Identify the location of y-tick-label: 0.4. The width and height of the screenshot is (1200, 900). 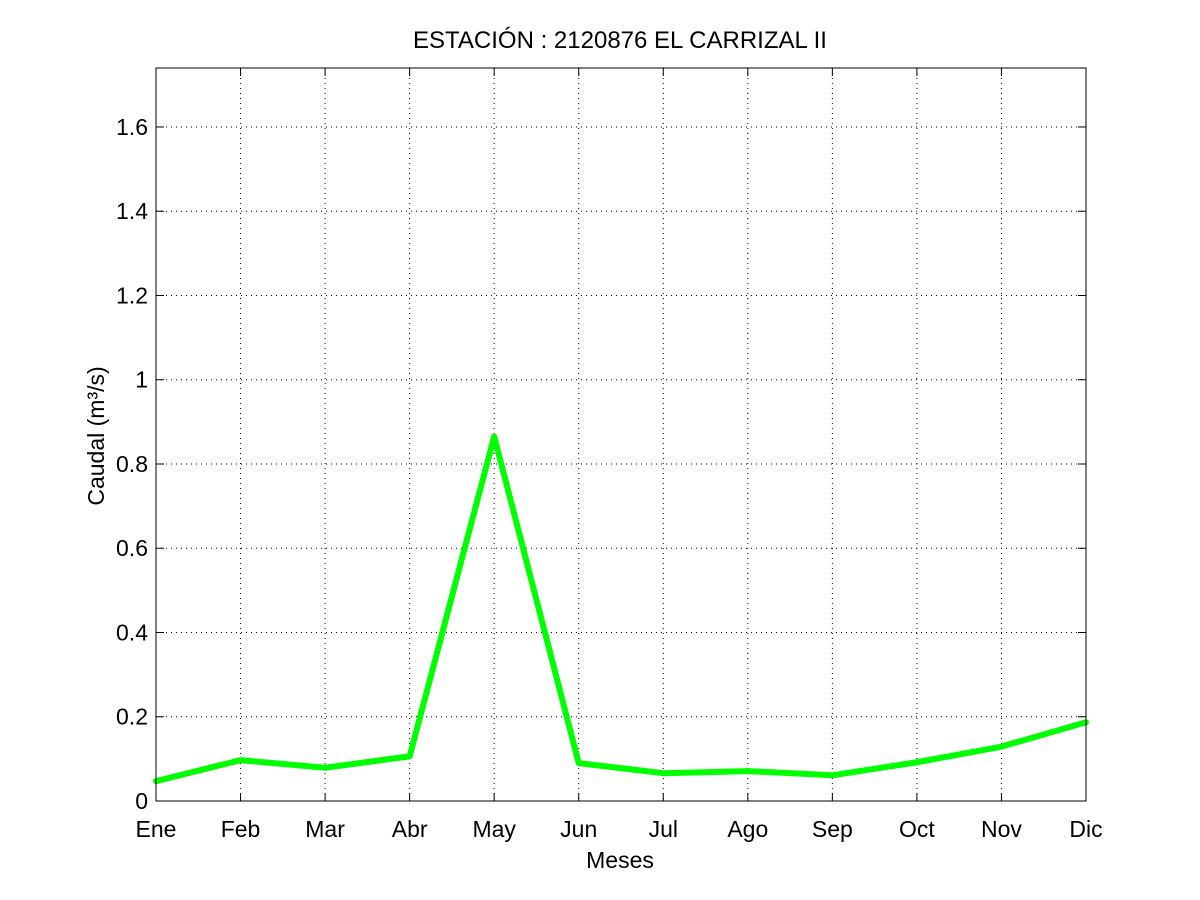
(132, 632).